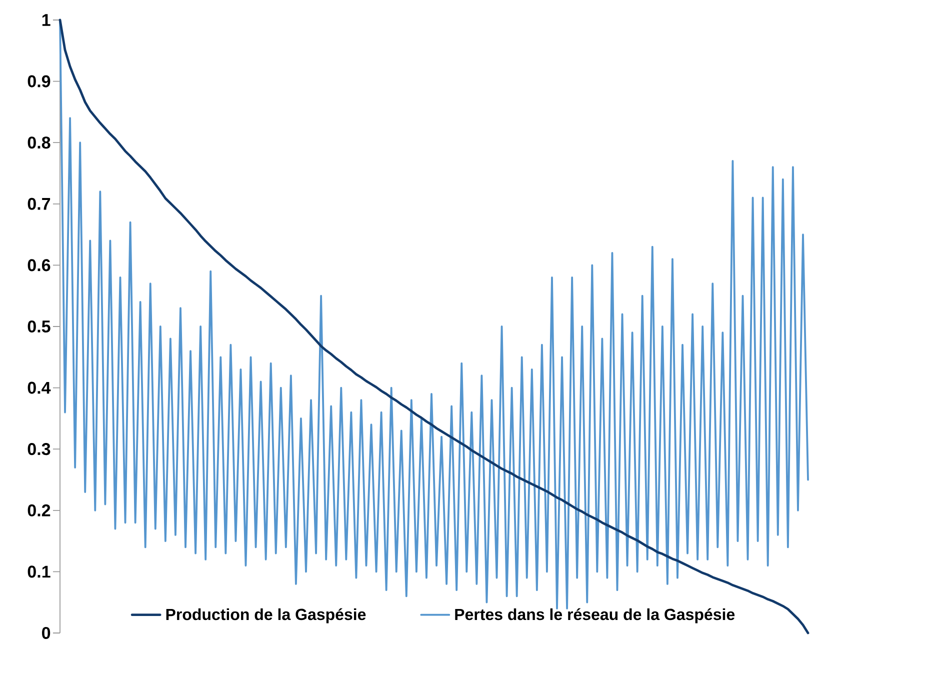 Image resolution: width=942 pixels, height=688 pixels. Describe the element at coordinates (46, 633) in the screenshot. I see `y-tick-label: 0` at that location.